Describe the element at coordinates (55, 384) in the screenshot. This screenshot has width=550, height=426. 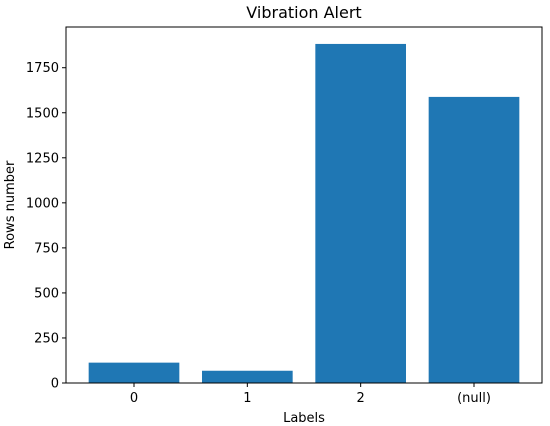
I see `y-tick-label: 0` at that location.